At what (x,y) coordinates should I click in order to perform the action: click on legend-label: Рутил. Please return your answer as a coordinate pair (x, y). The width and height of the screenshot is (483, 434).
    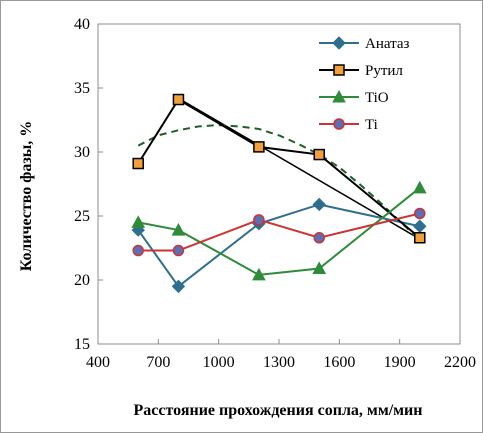
    Looking at the image, I should click on (384, 71).